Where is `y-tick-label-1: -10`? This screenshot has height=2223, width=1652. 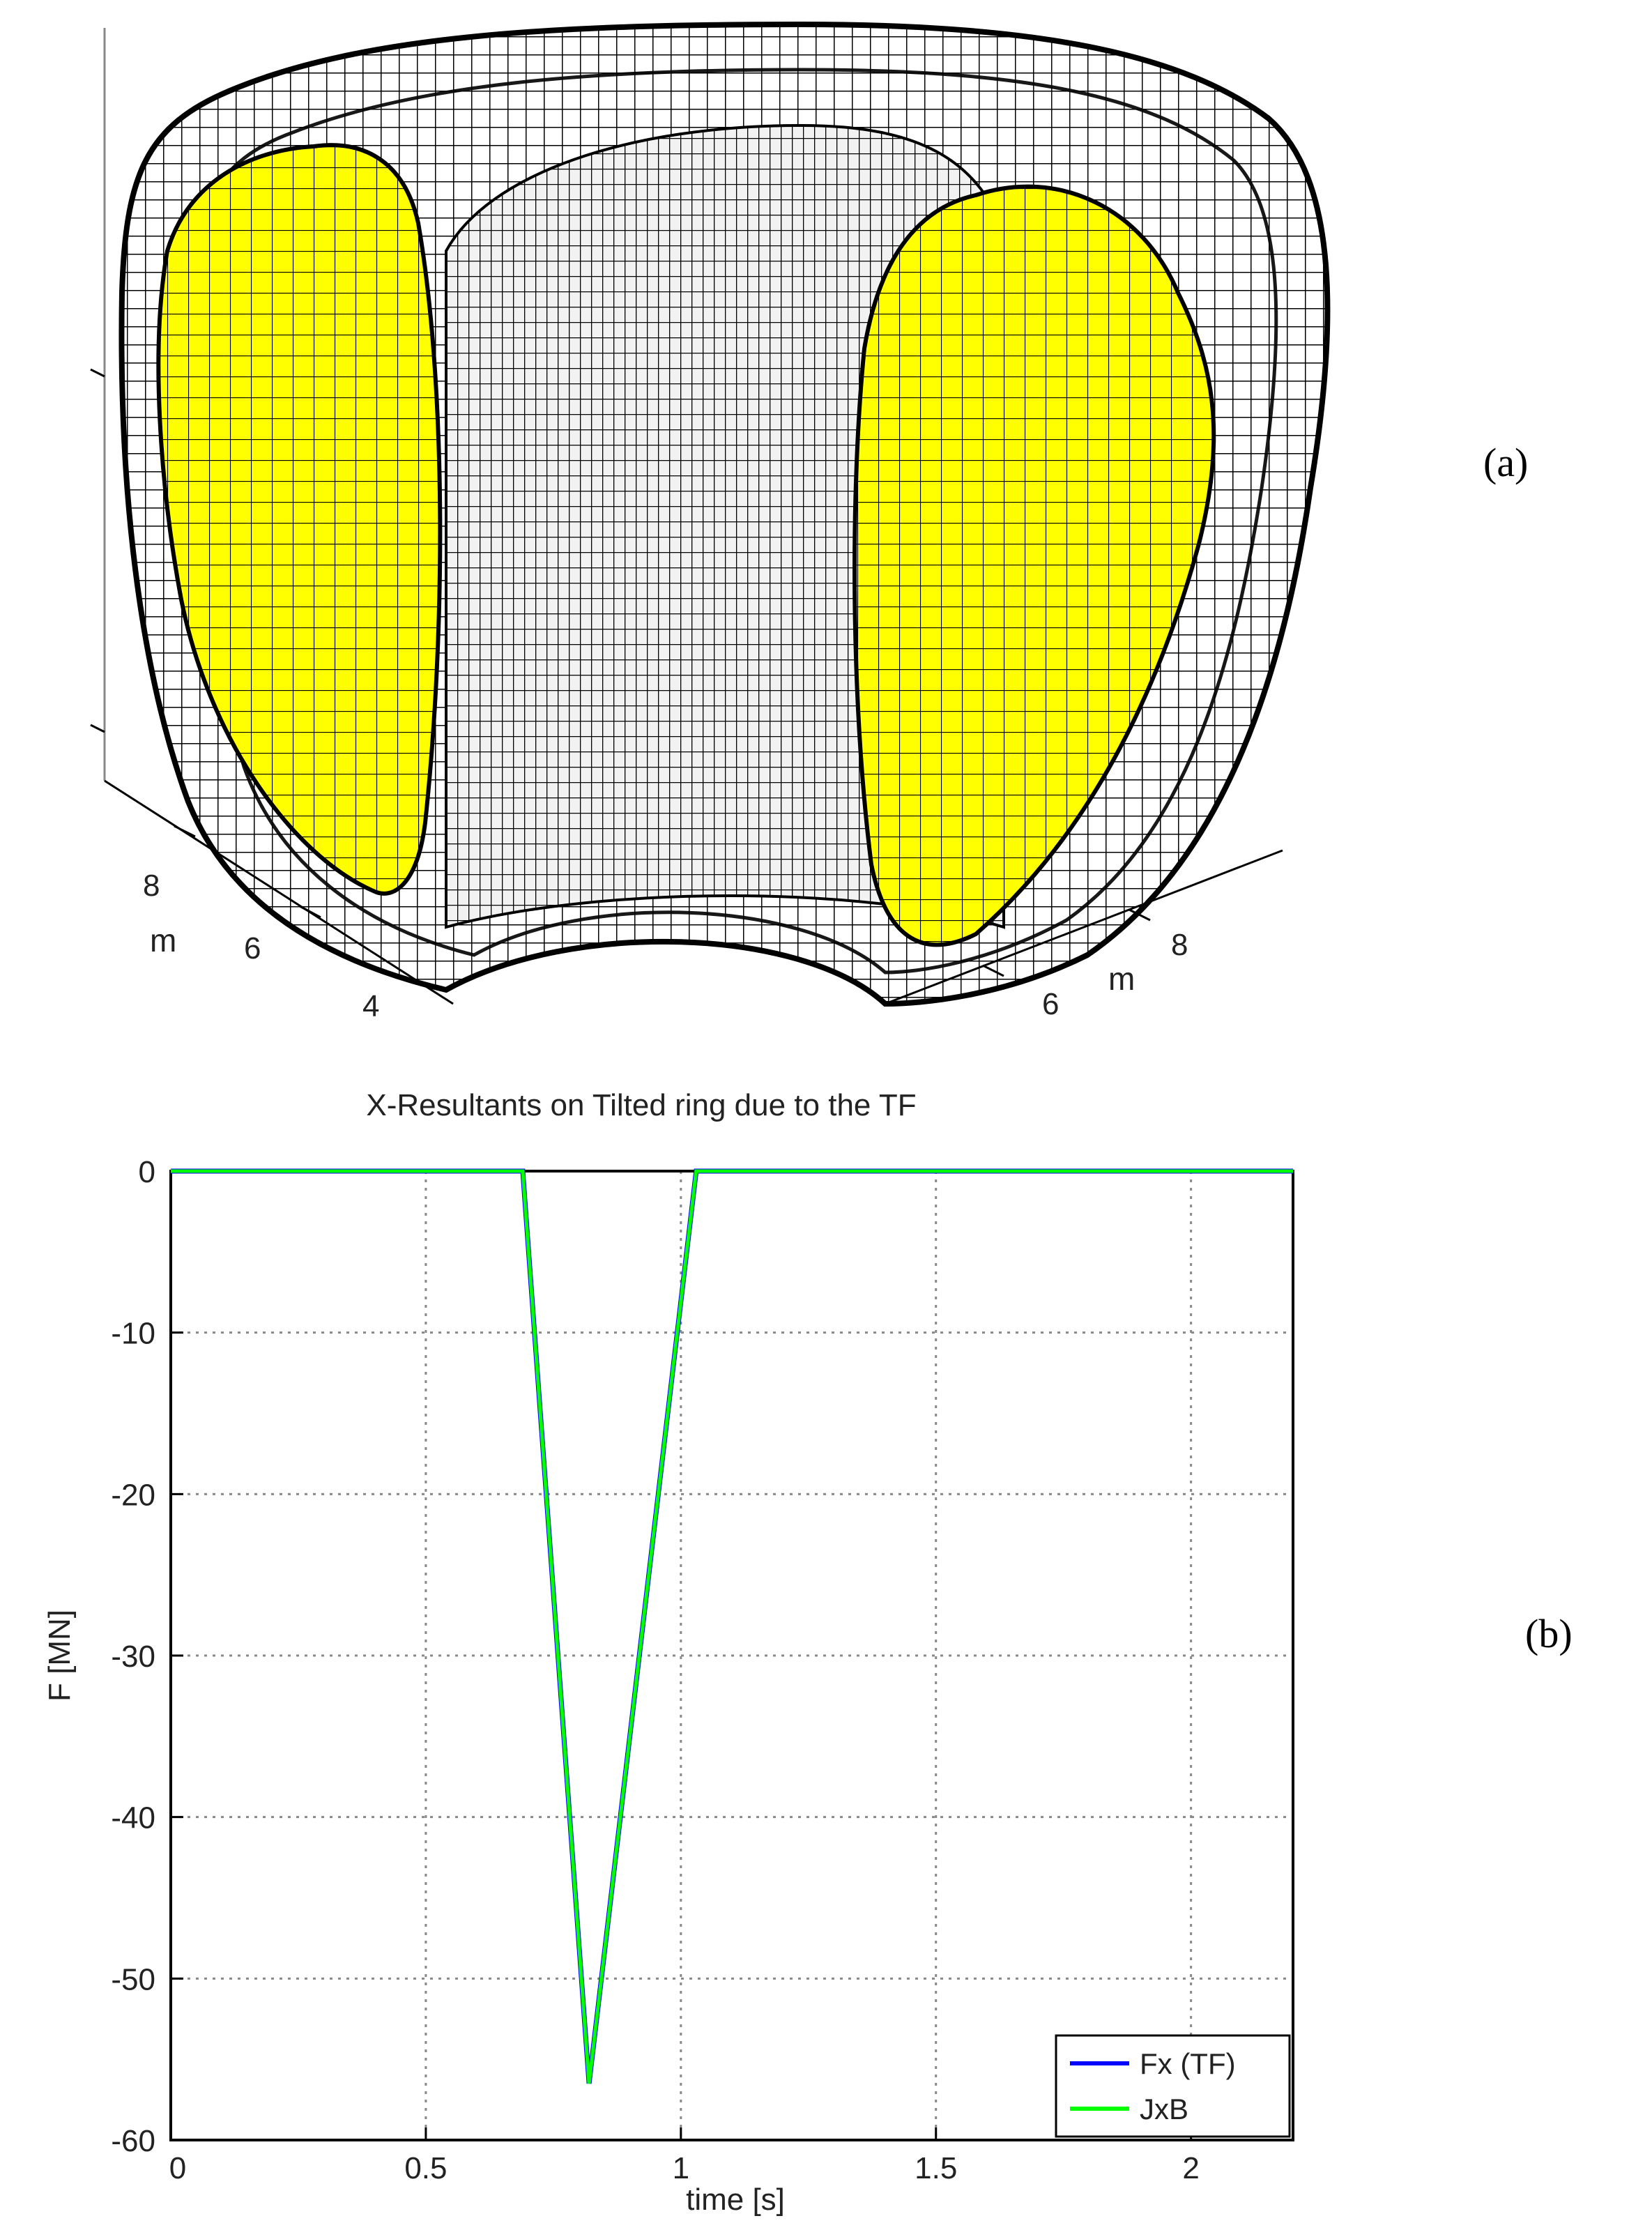
y-tick-label-1: -10 is located at coordinates (133, 1334).